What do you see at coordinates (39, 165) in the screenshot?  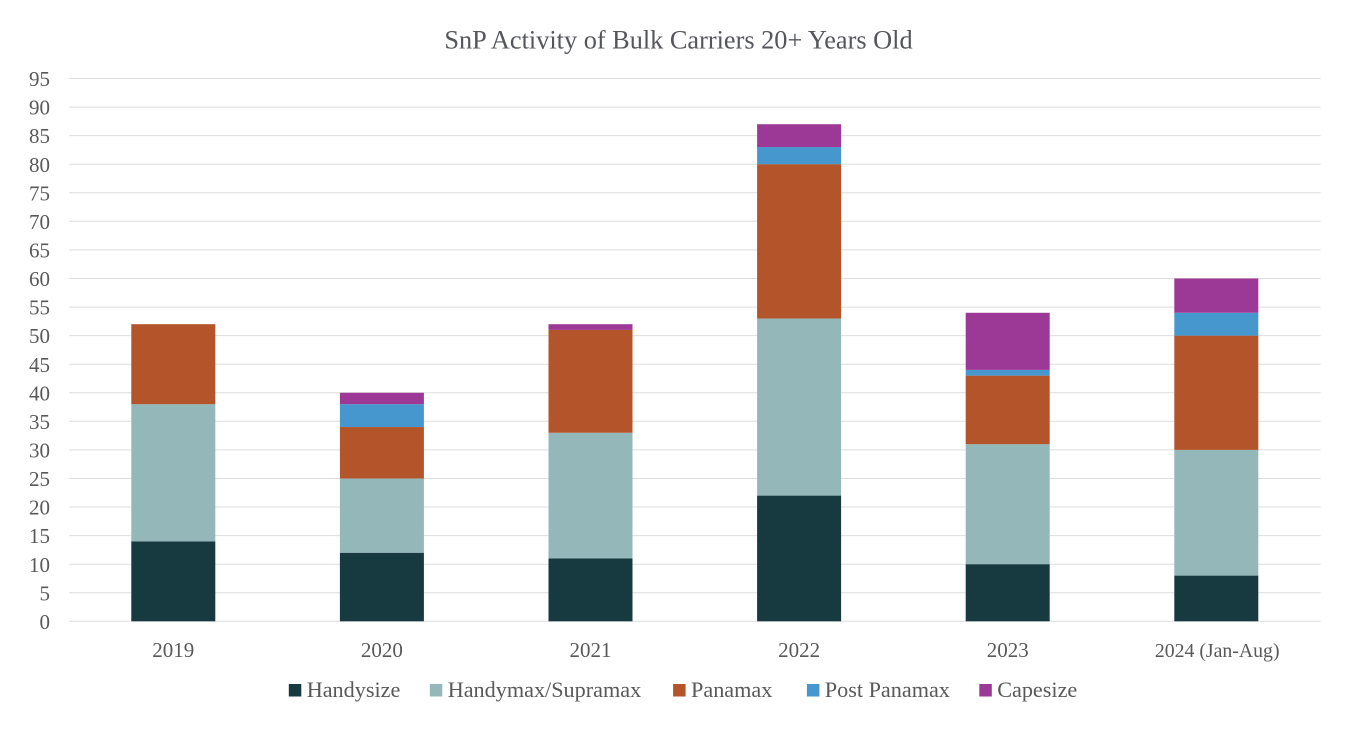 I see `svg-text: 80` at bounding box center [39, 165].